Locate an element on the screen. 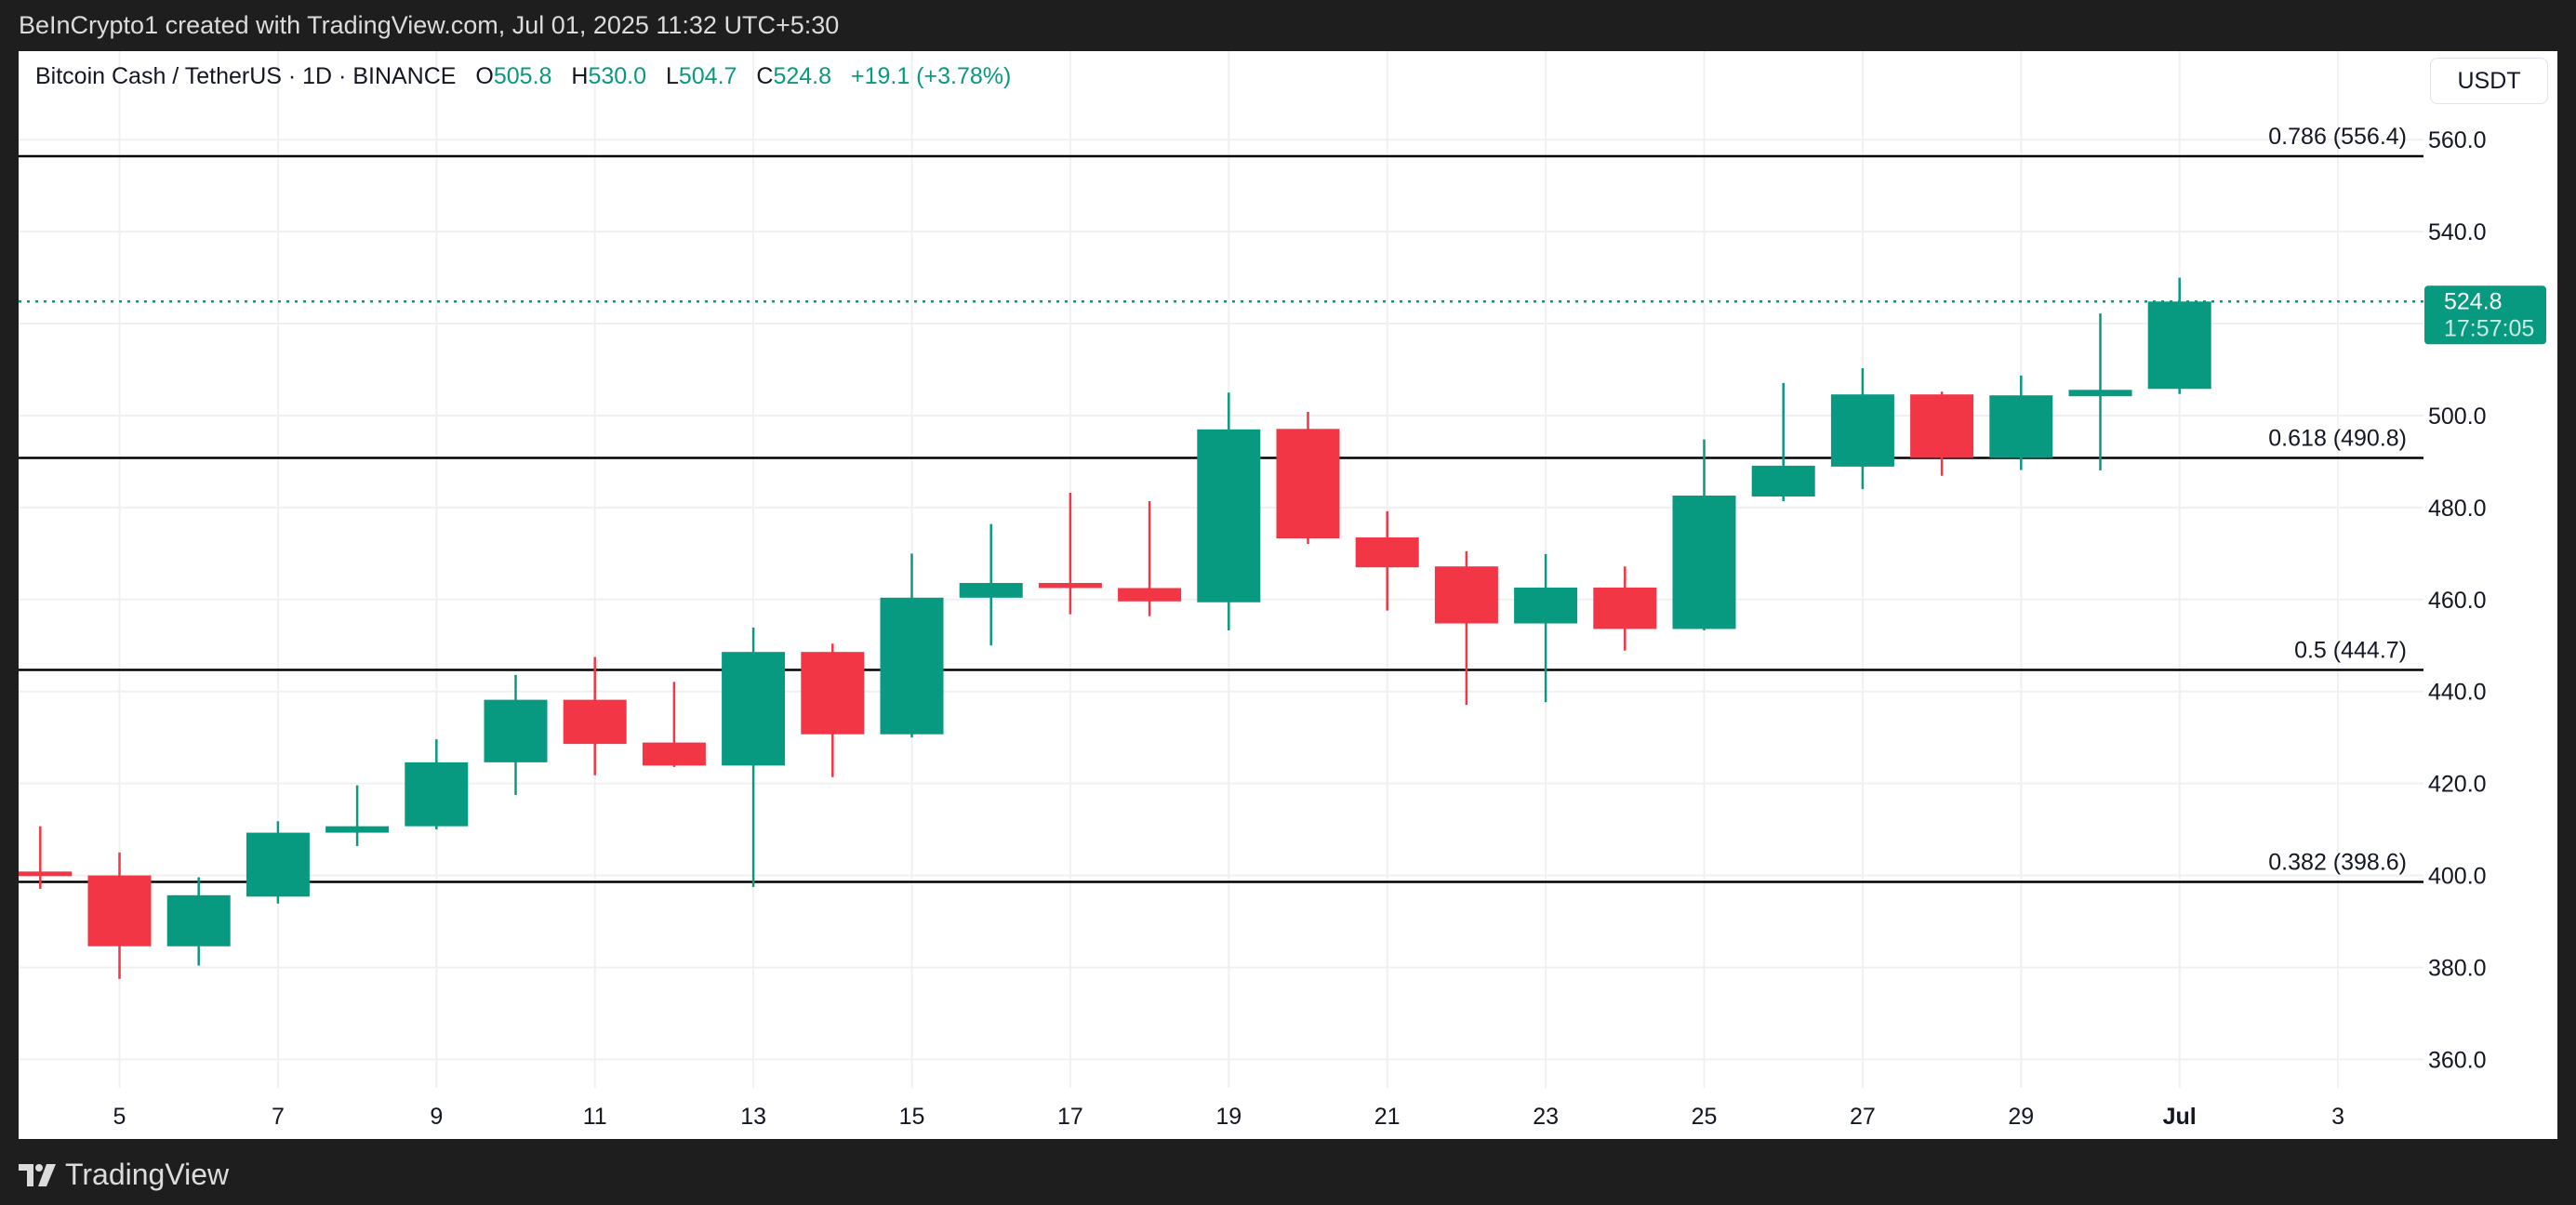 The height and width of the screenshot is (1205, 2576). y-tick-label: 400.0 is located at coordinates (2457, 877).